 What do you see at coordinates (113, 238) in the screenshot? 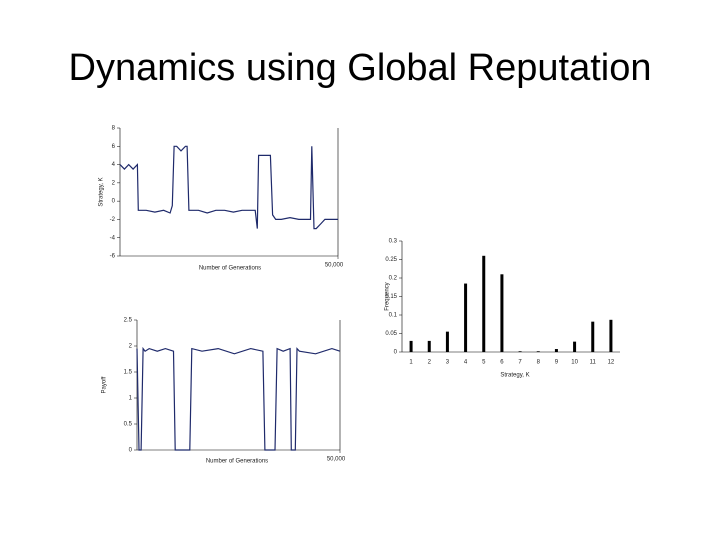
I see `y-tick-label: -4` at bounding box center [113, 238].